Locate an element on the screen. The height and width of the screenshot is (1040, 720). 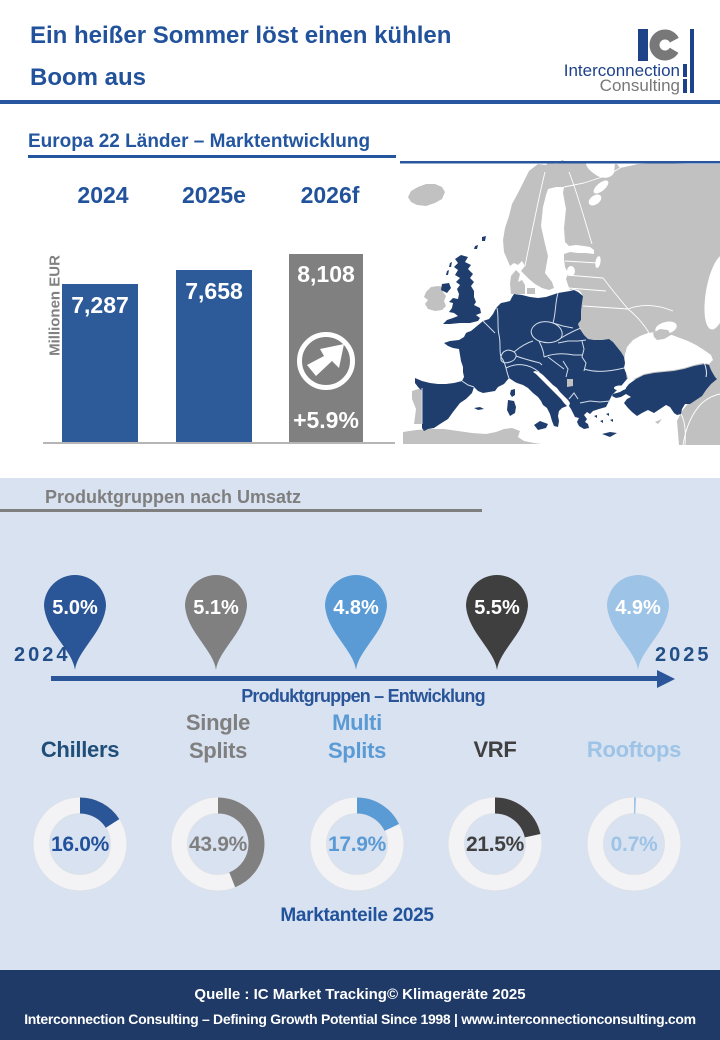
svg-text: 21.5% is located at coordinates (495, 844).